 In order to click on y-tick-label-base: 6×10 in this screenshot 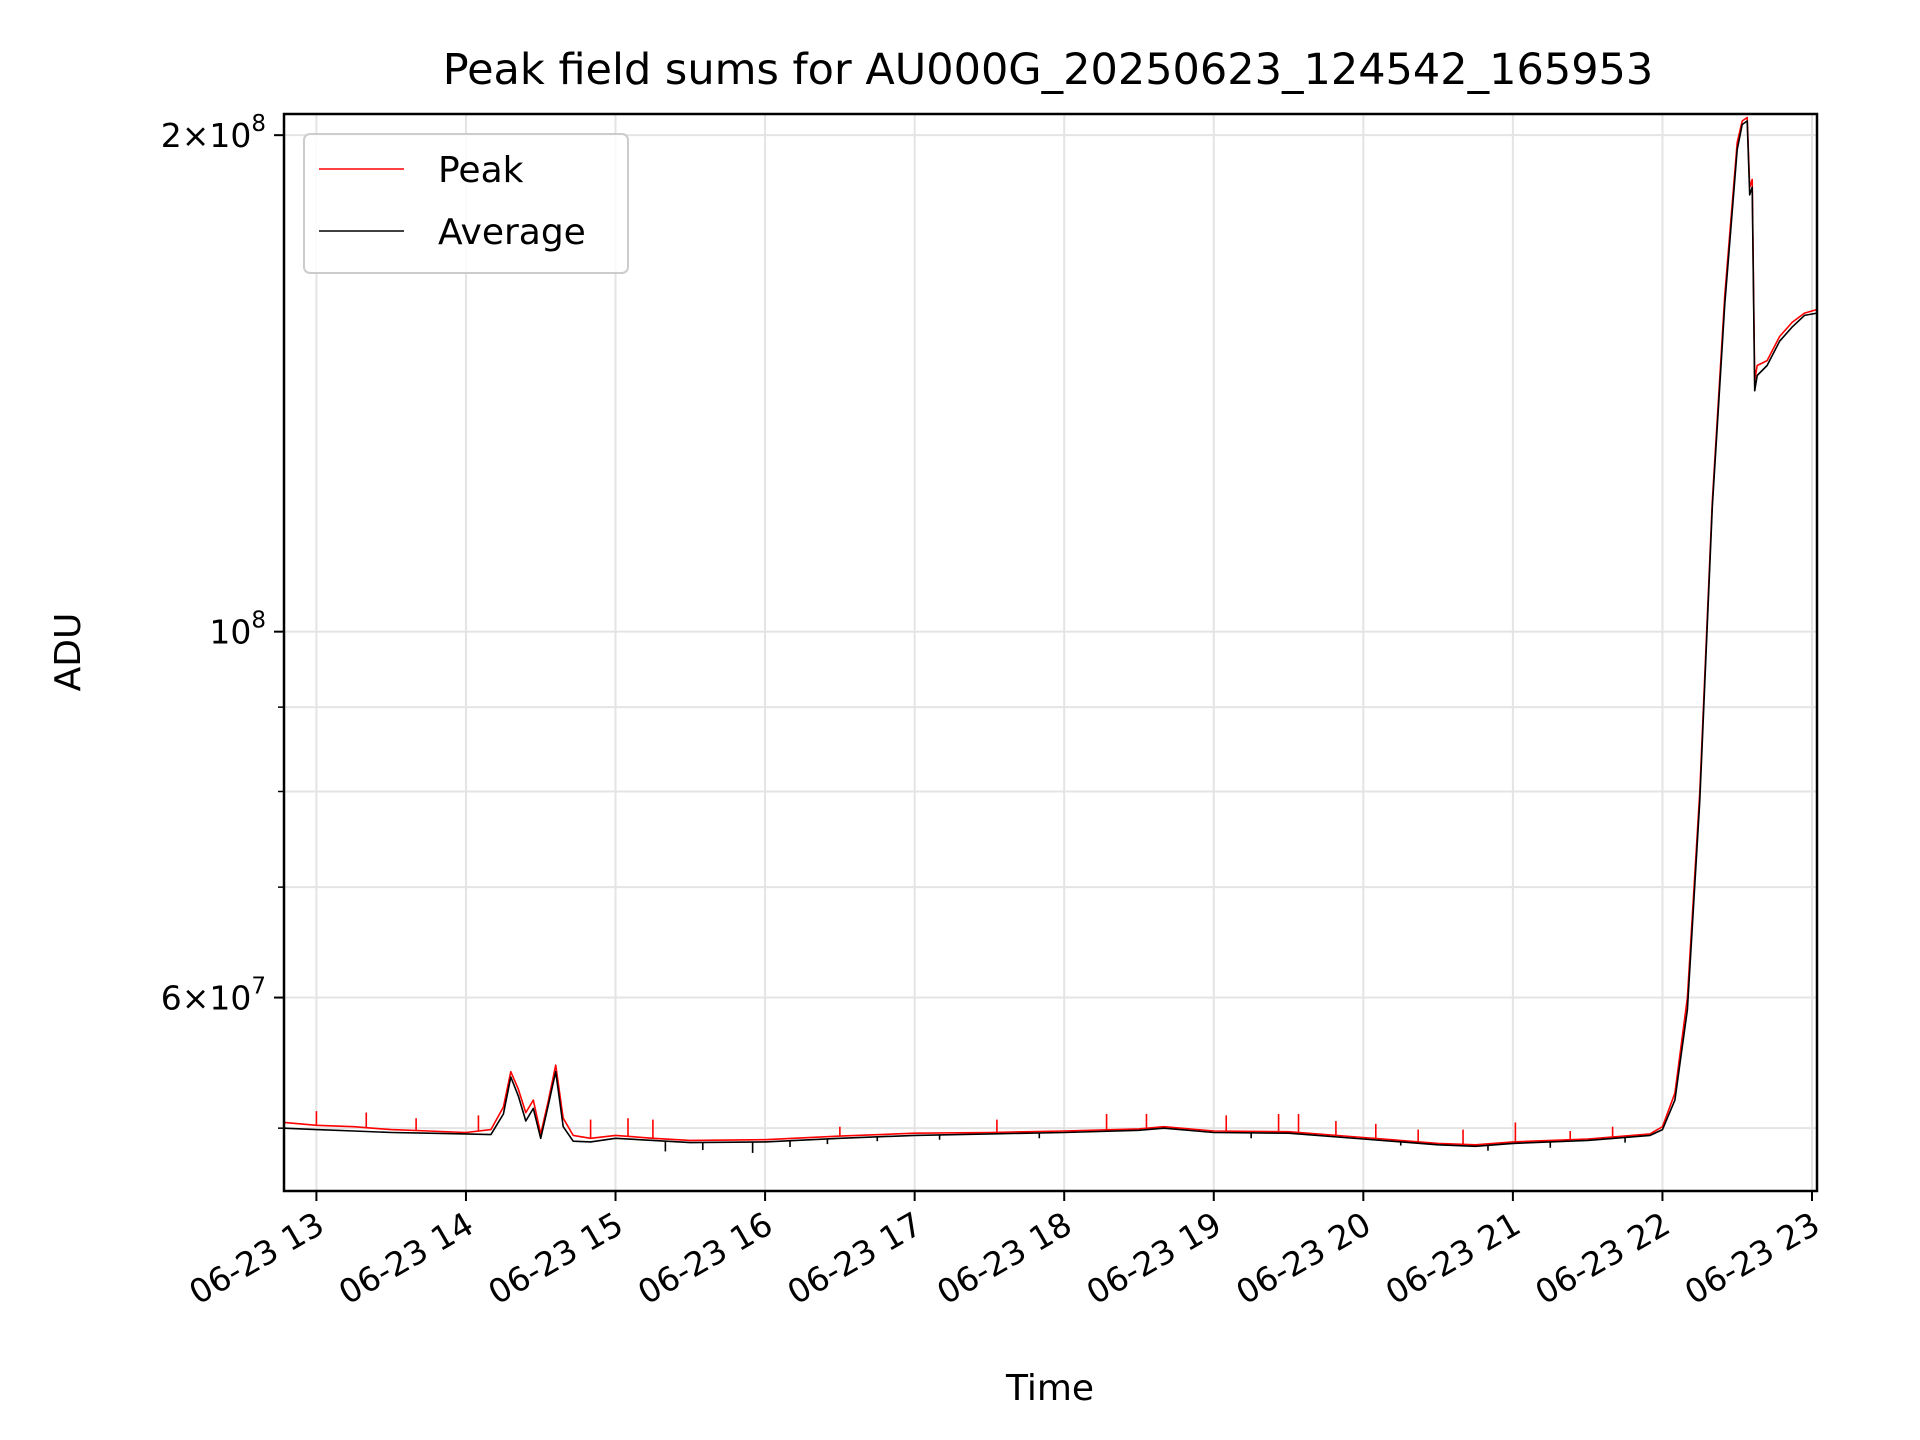, I will do `click(206, 998)`.